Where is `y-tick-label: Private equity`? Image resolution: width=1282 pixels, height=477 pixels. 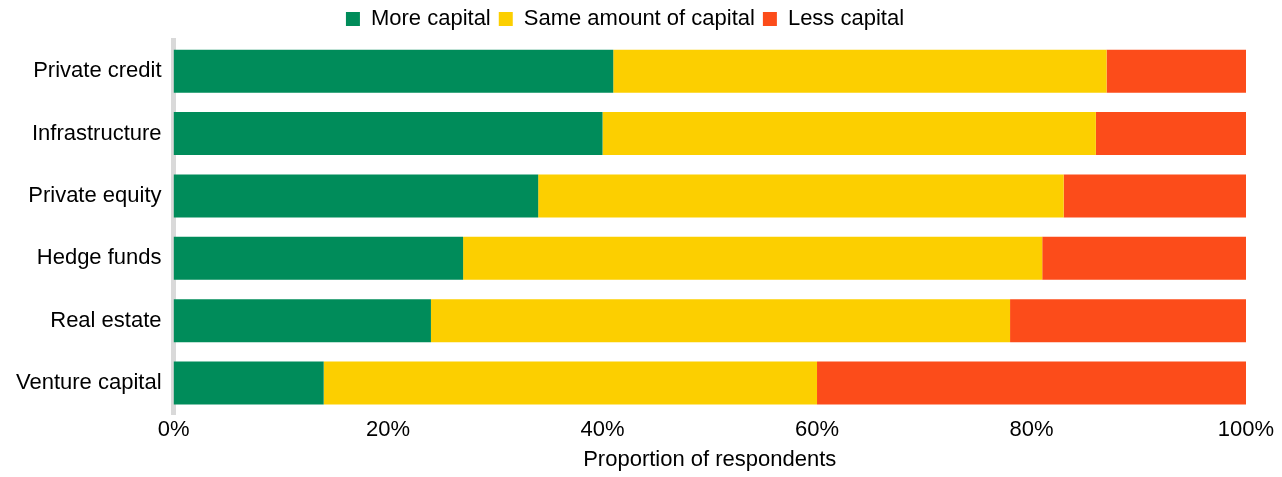 y-tick-label: Private equity is located at coordinates (95, 194).